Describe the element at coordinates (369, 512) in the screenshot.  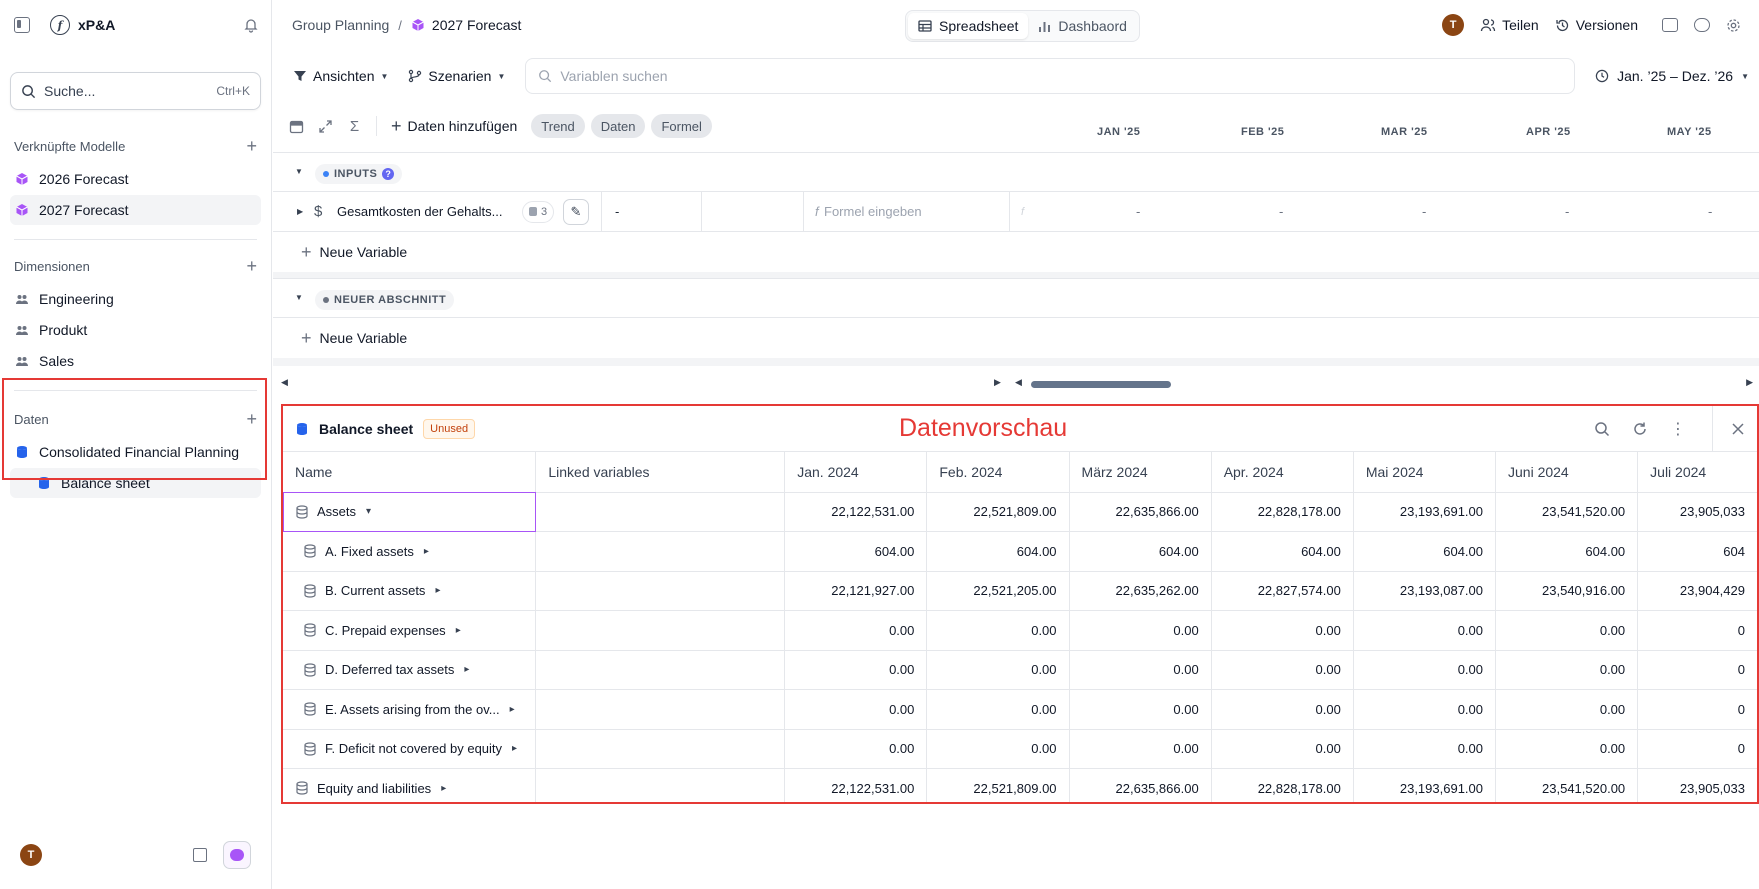
I see `chevron-down-icon: ▾` at that location.